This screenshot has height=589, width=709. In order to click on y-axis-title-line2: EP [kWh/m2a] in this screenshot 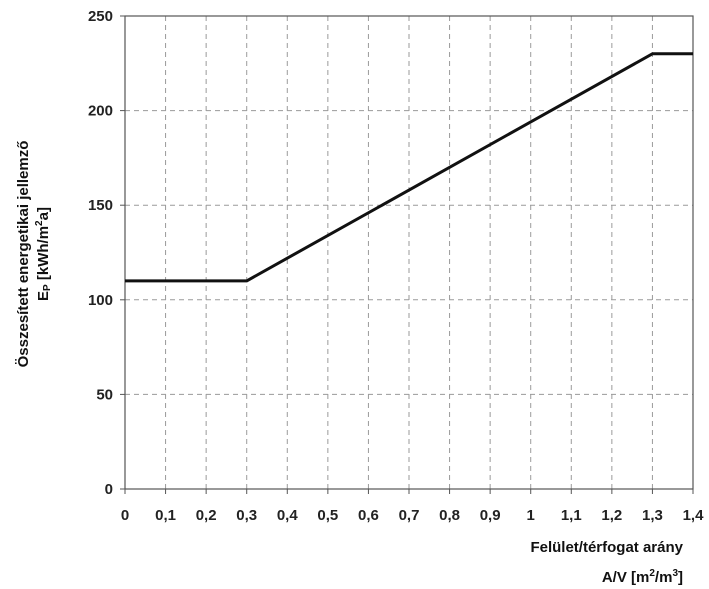, I will do `click(43, 254)`.